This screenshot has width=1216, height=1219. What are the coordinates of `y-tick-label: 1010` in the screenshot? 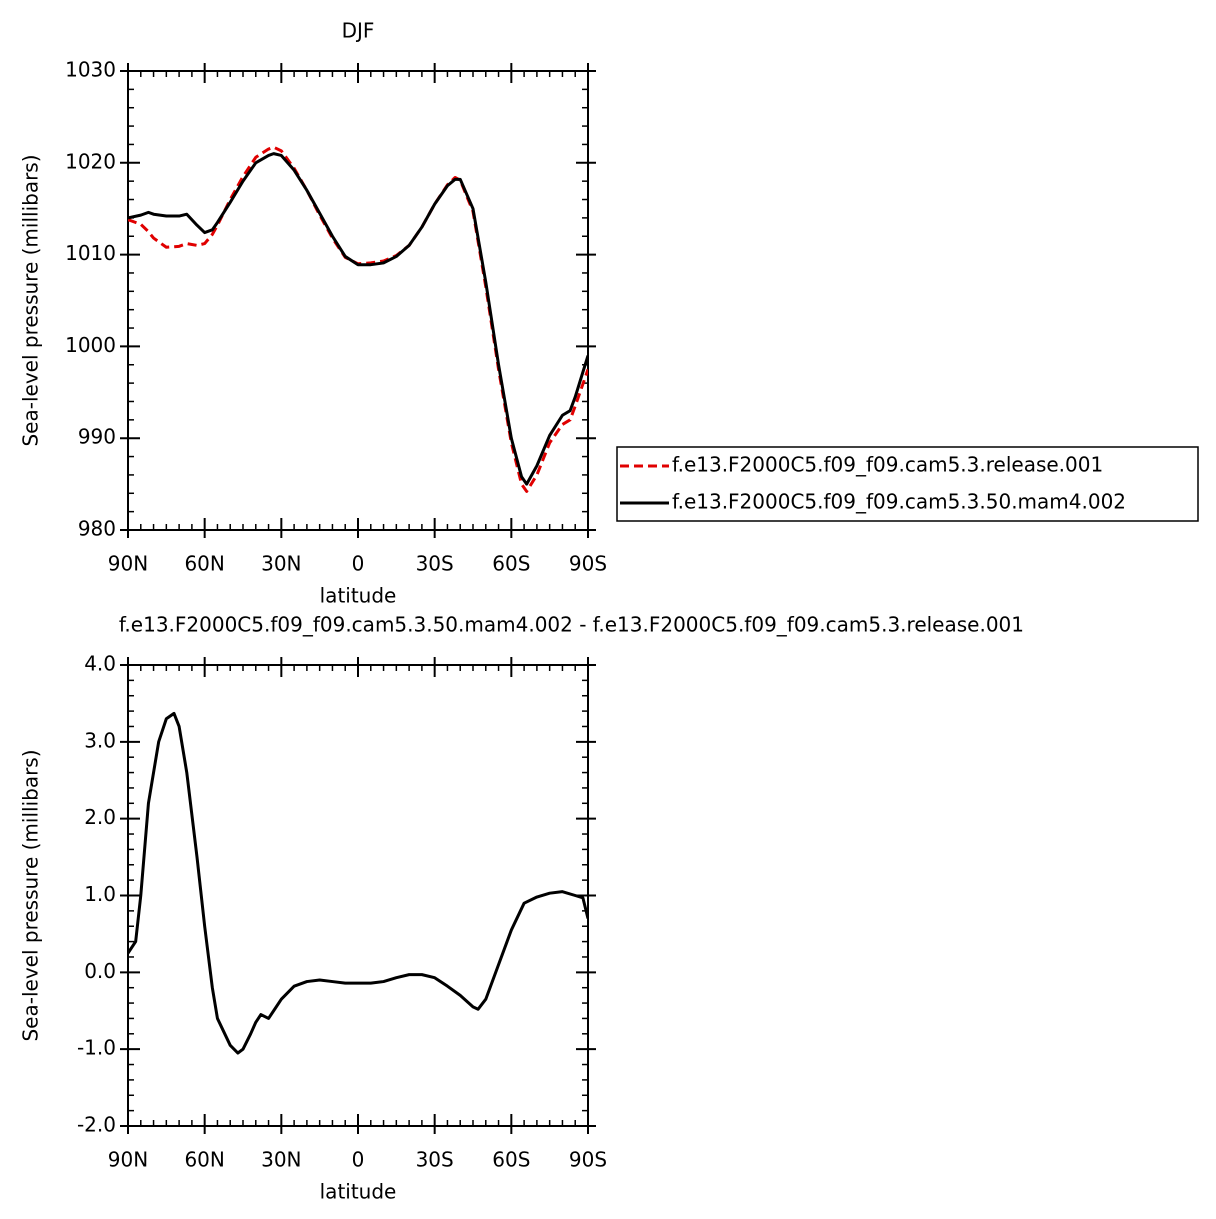 It's located at (90, 253).